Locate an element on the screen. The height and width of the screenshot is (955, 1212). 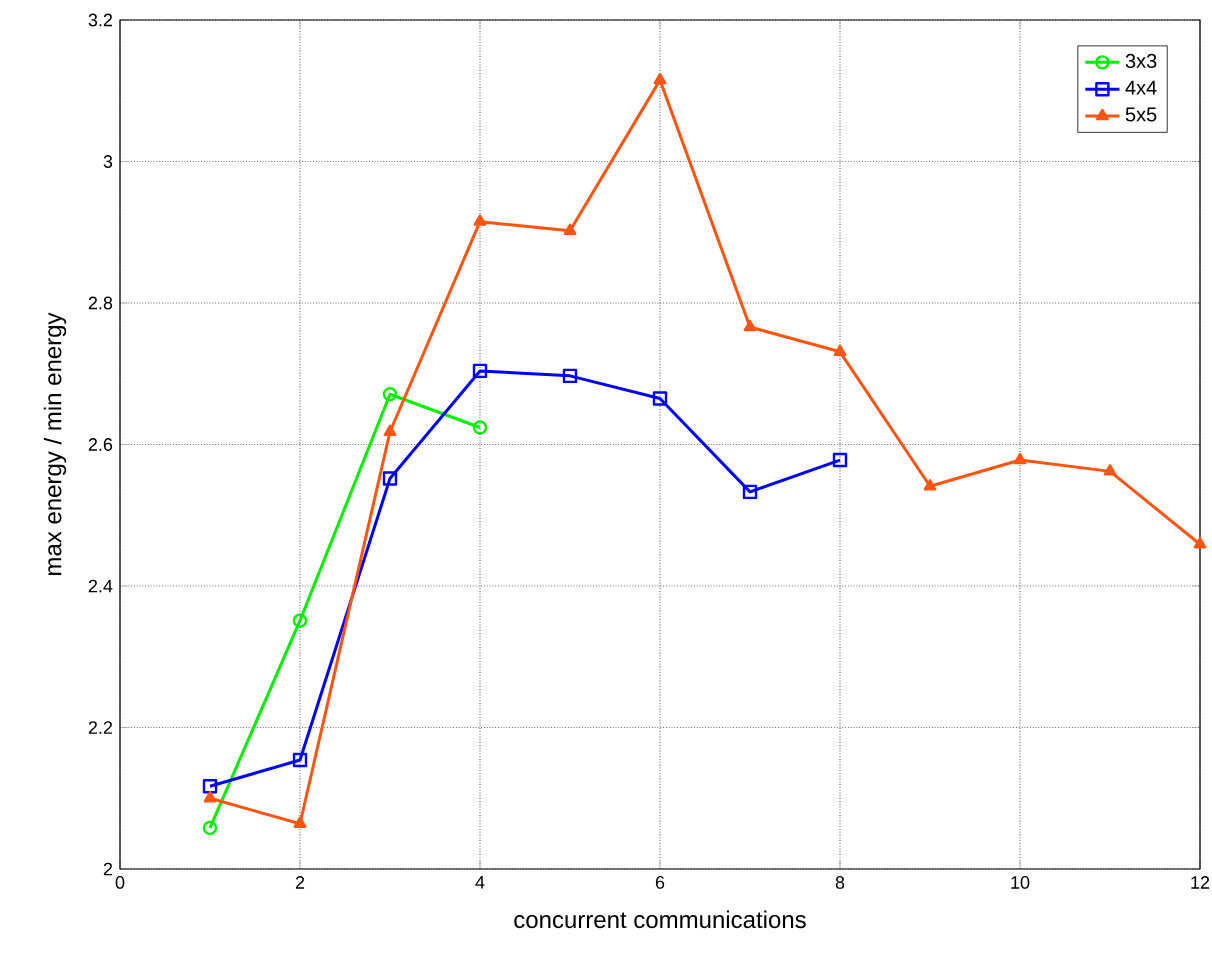
y-tick-label: 2 is located at coordinates (108, 869).